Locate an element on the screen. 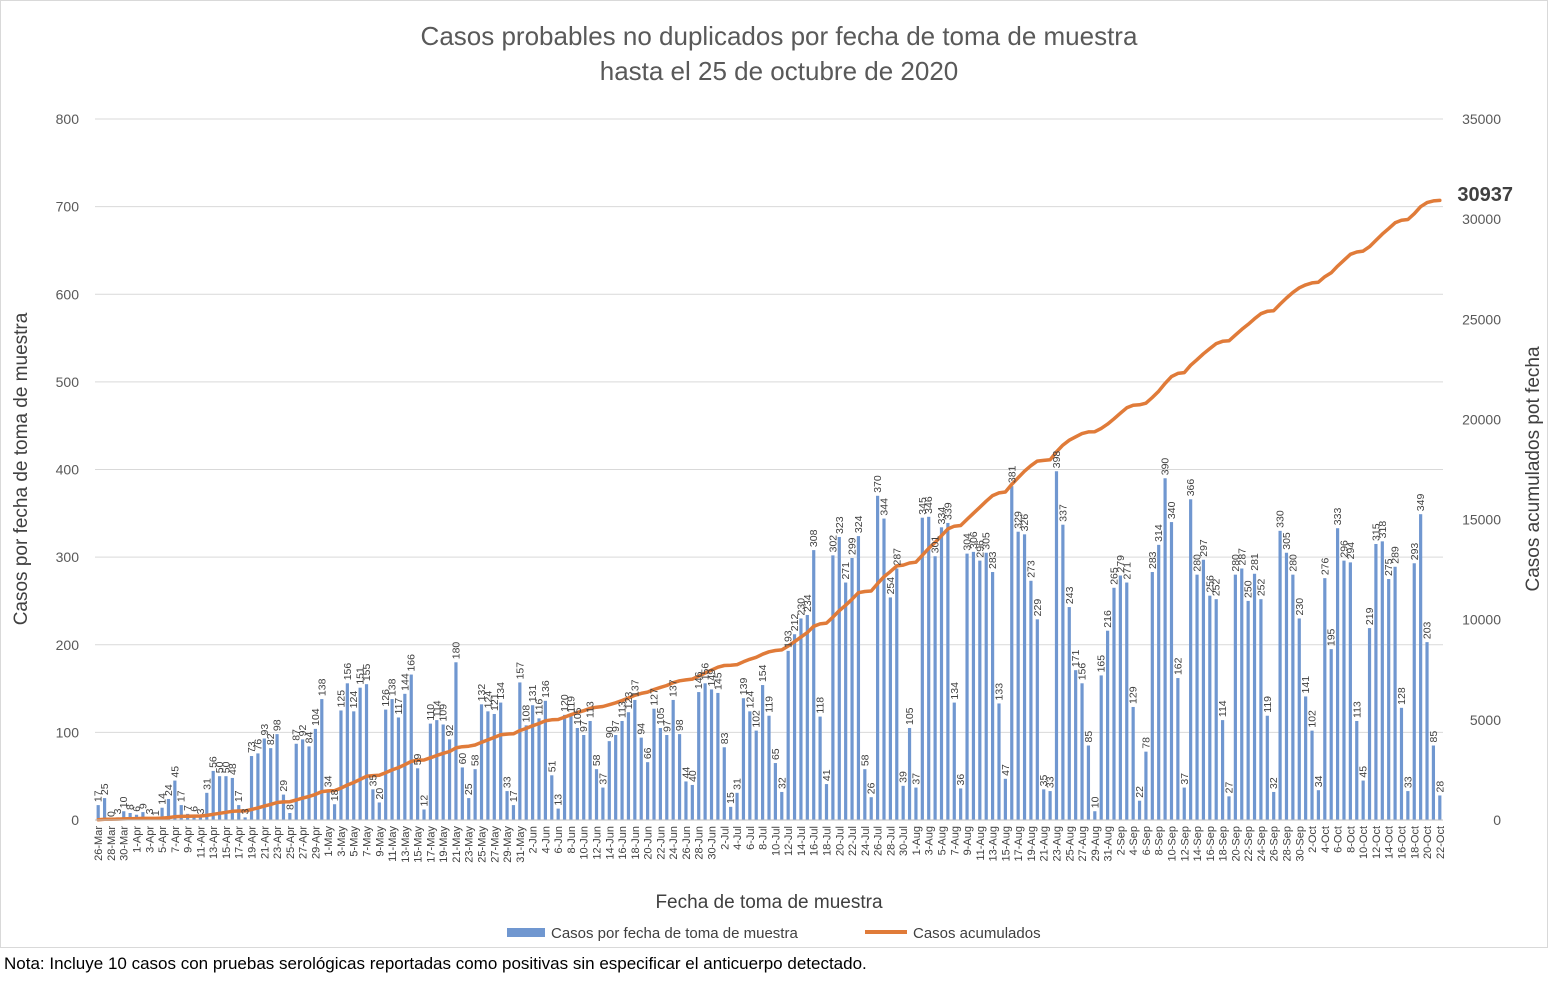 Image resolution: width=1548 pixels, height=982 pixels. bar-data-label: 7 is located at coordinates (188, 808).